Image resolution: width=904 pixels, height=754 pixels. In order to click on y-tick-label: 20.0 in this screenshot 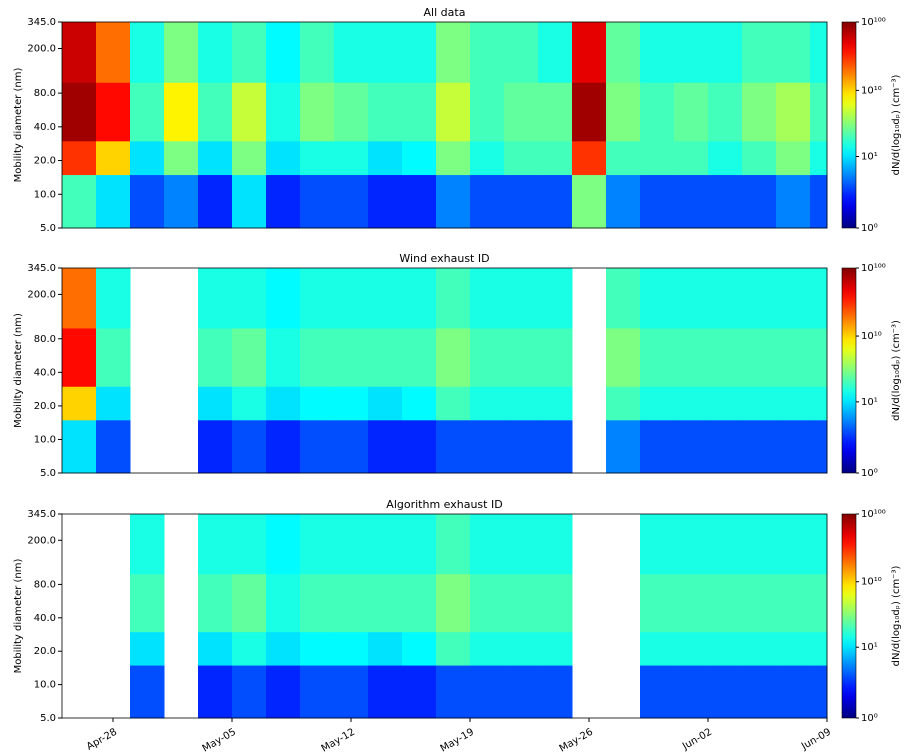, I will do `click(45, 406)`.